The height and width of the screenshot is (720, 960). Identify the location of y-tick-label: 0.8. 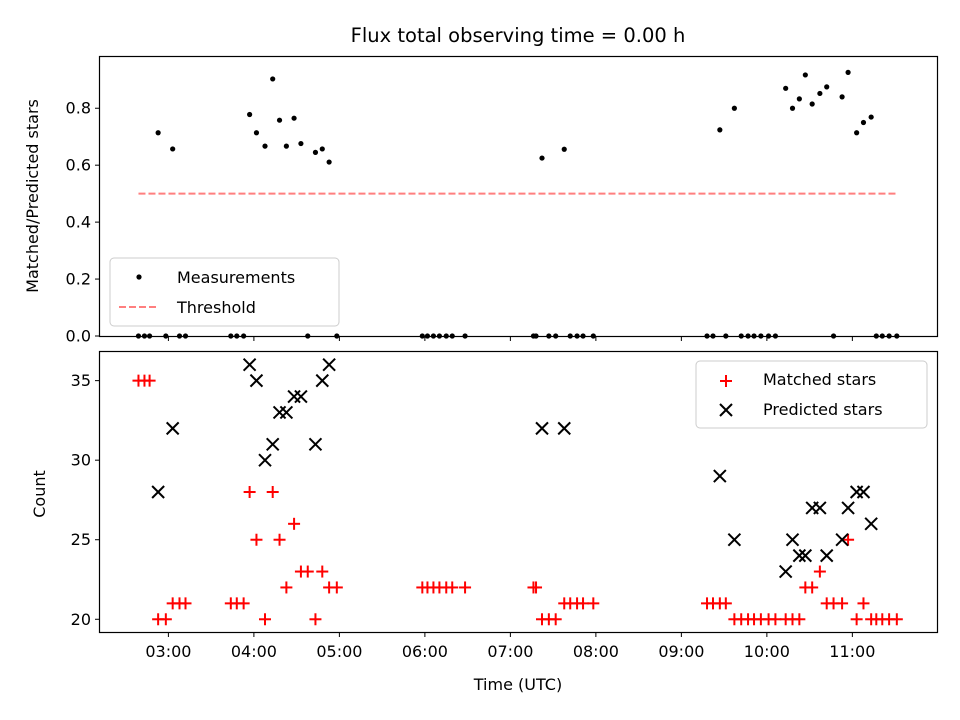
(78, 108).